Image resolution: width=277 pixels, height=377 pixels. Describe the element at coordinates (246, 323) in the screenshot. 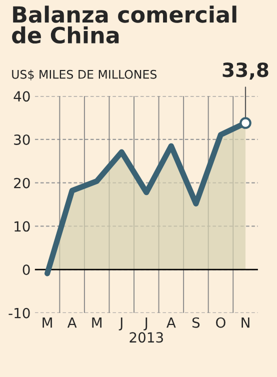

I see `x-tick-label: N` at that location.